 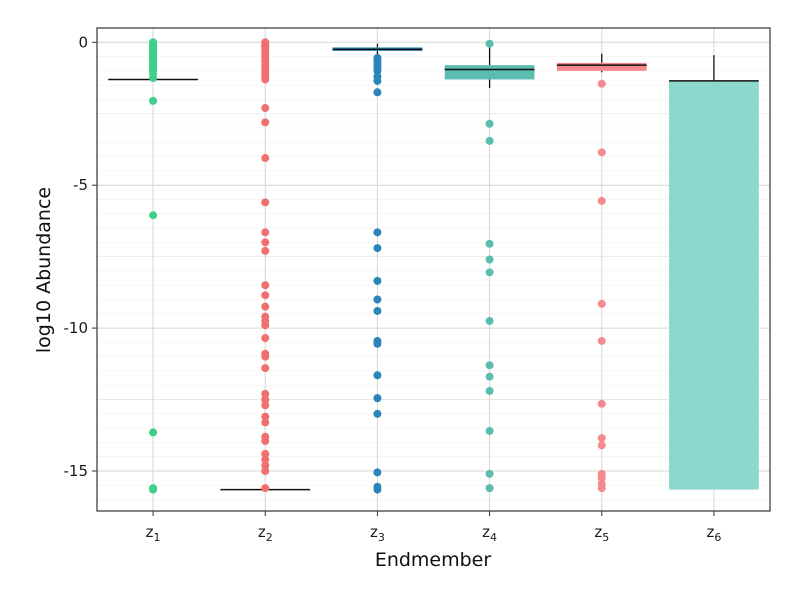 What do you see at coordinates (76, 471) in the screenshot?
I see `y-tick-label: -15` at bounding box center [76, 471].